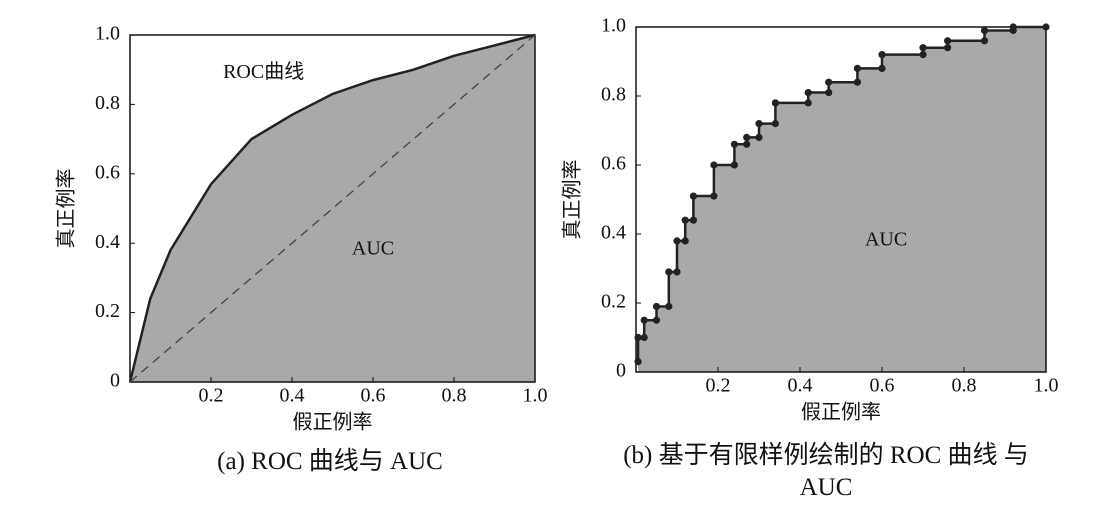  What do you see at coordinates (263, 71) in the screenshot?
I see `annotation: ROC曲线` at bounding box center [263, 71].